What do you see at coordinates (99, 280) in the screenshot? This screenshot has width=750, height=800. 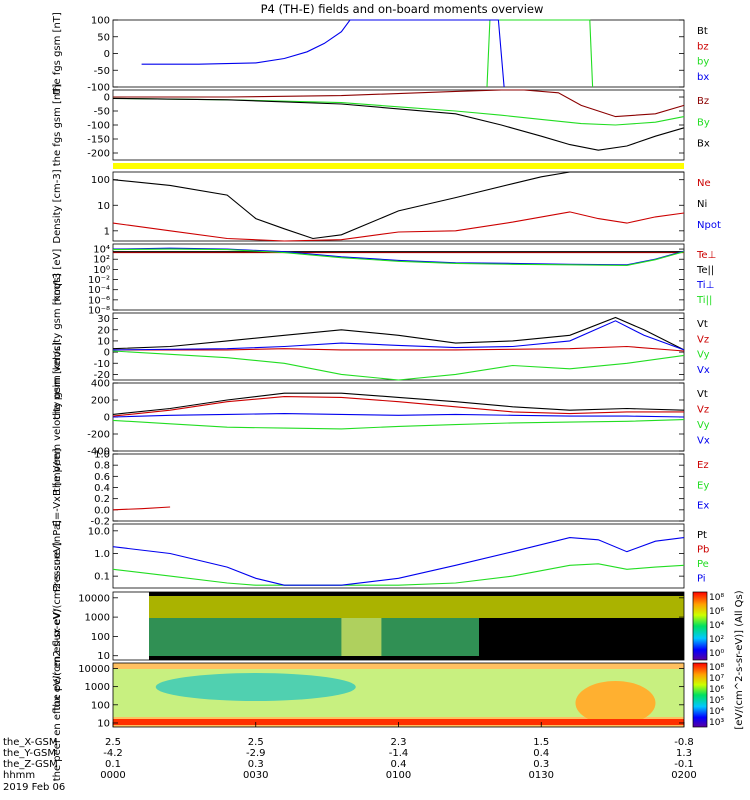 I see `y-tick-label: 10⁻²` at bounding box center [99, 280].